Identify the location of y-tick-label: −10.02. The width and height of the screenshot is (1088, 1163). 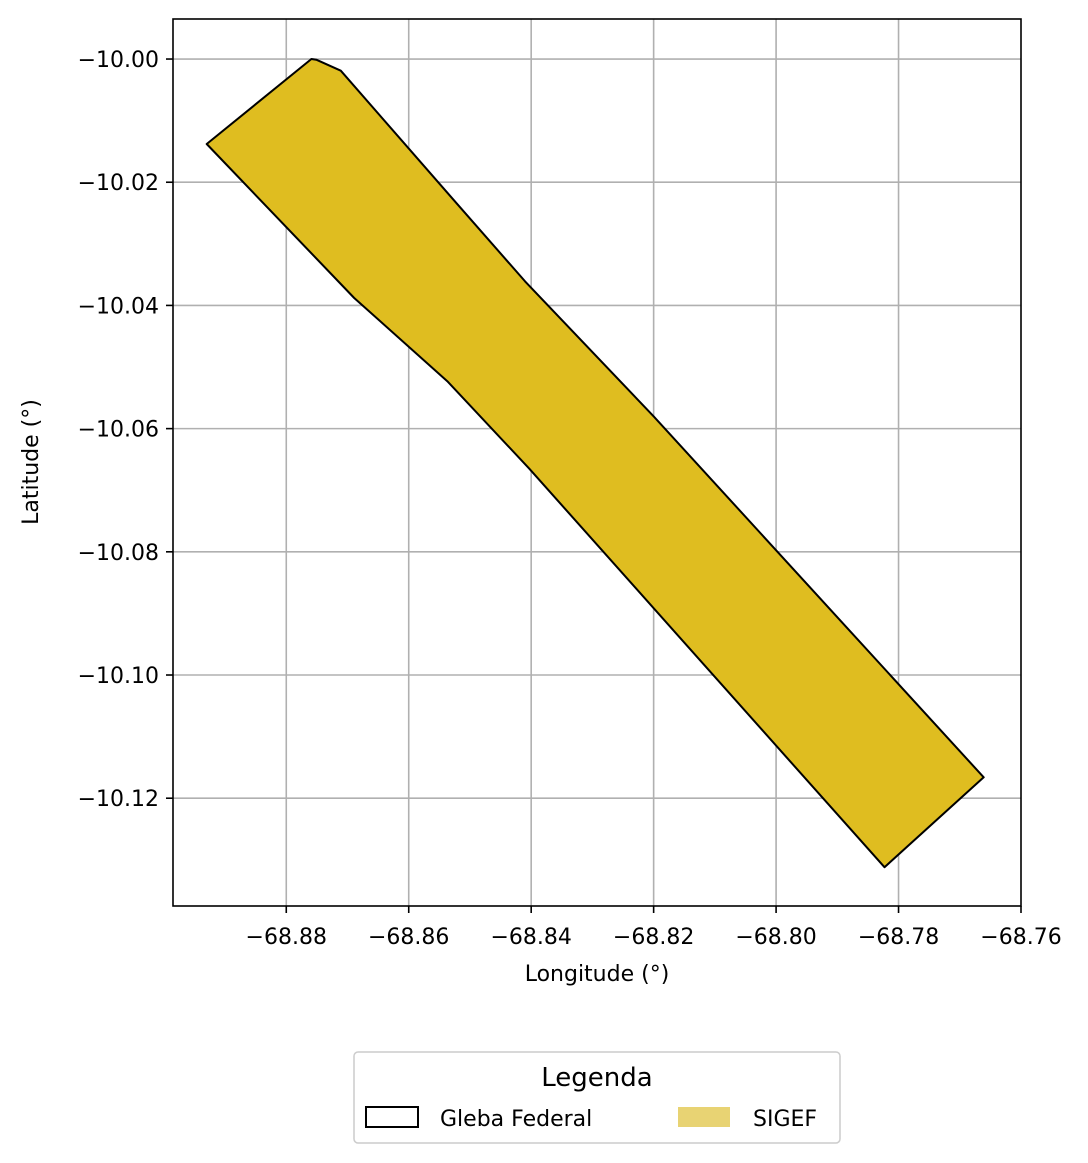
(118, 183).